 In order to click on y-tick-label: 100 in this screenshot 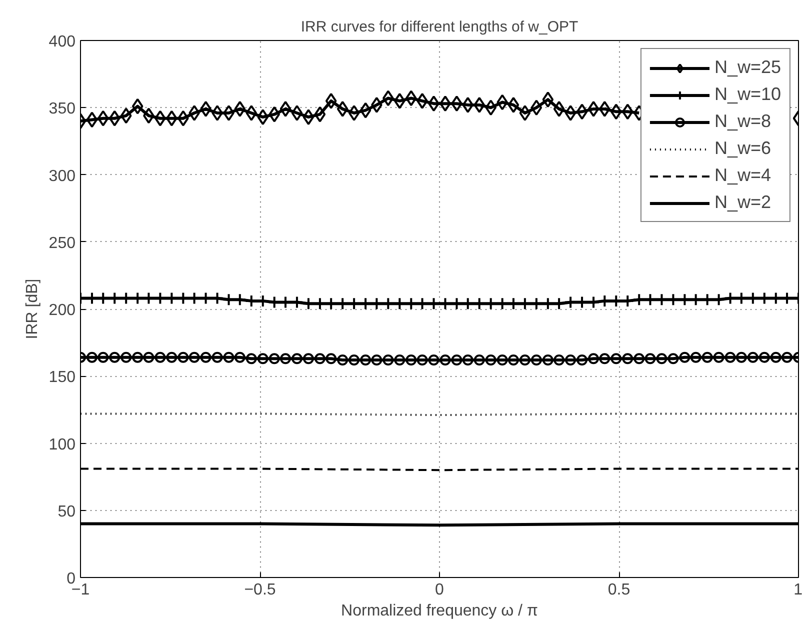, I will do `click(62, 445)`.